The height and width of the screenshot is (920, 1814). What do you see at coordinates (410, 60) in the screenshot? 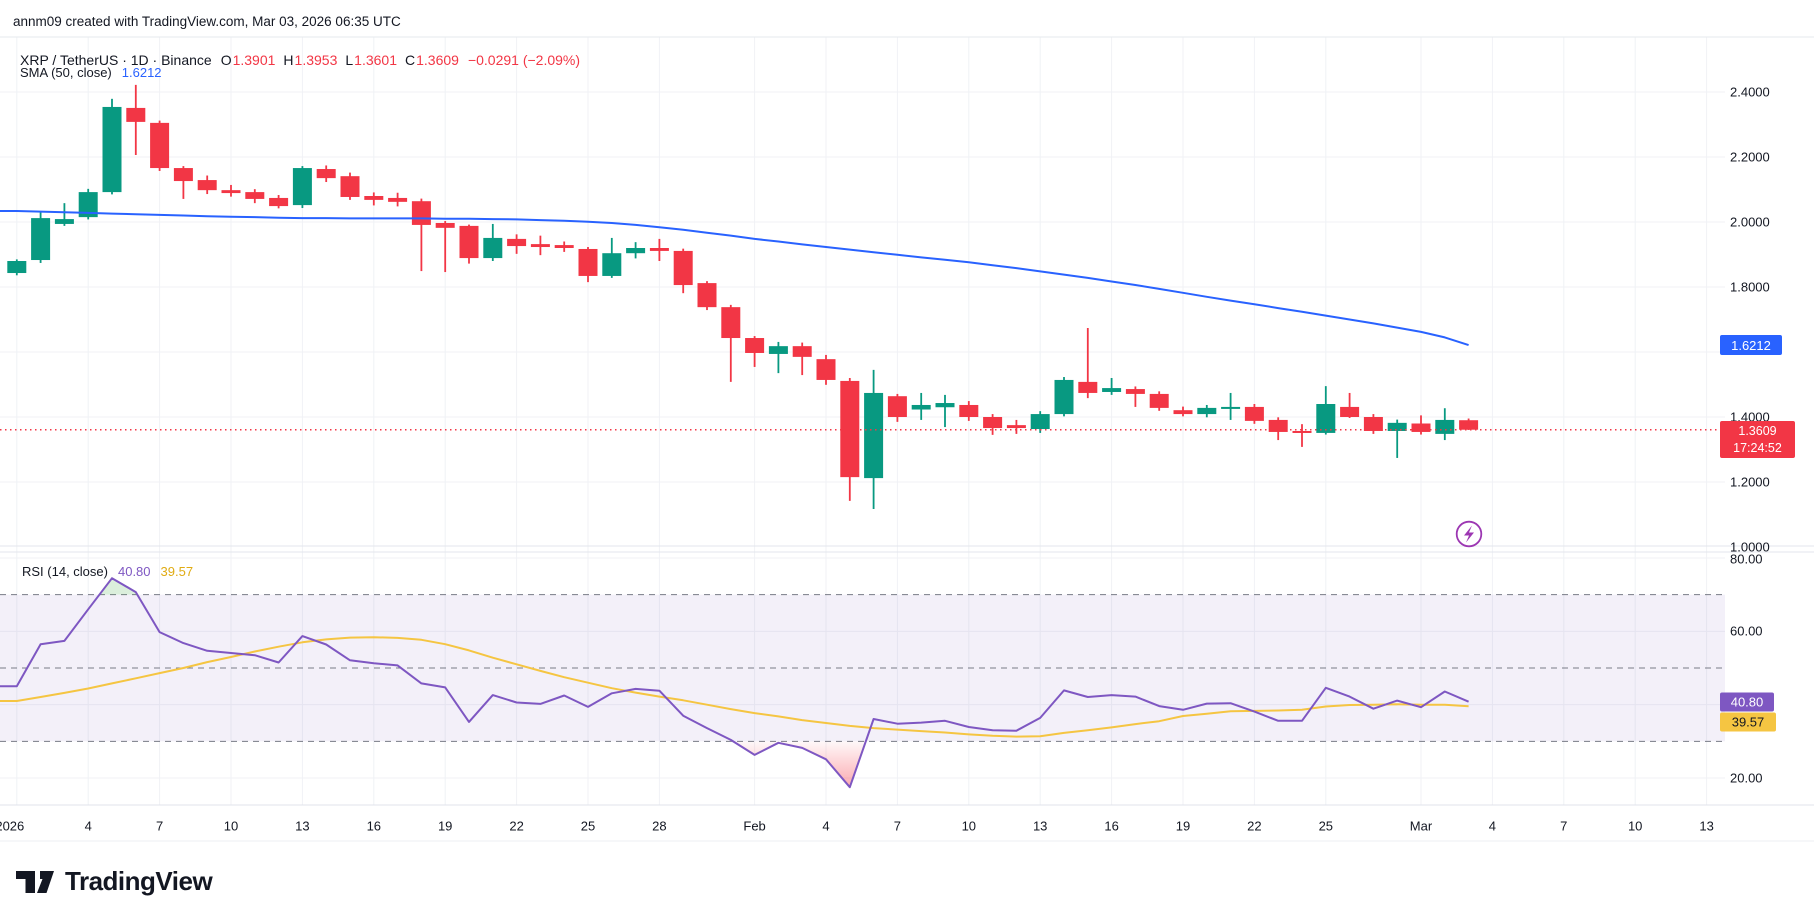
I see `close-label: C` at bounding box center [410, 60].